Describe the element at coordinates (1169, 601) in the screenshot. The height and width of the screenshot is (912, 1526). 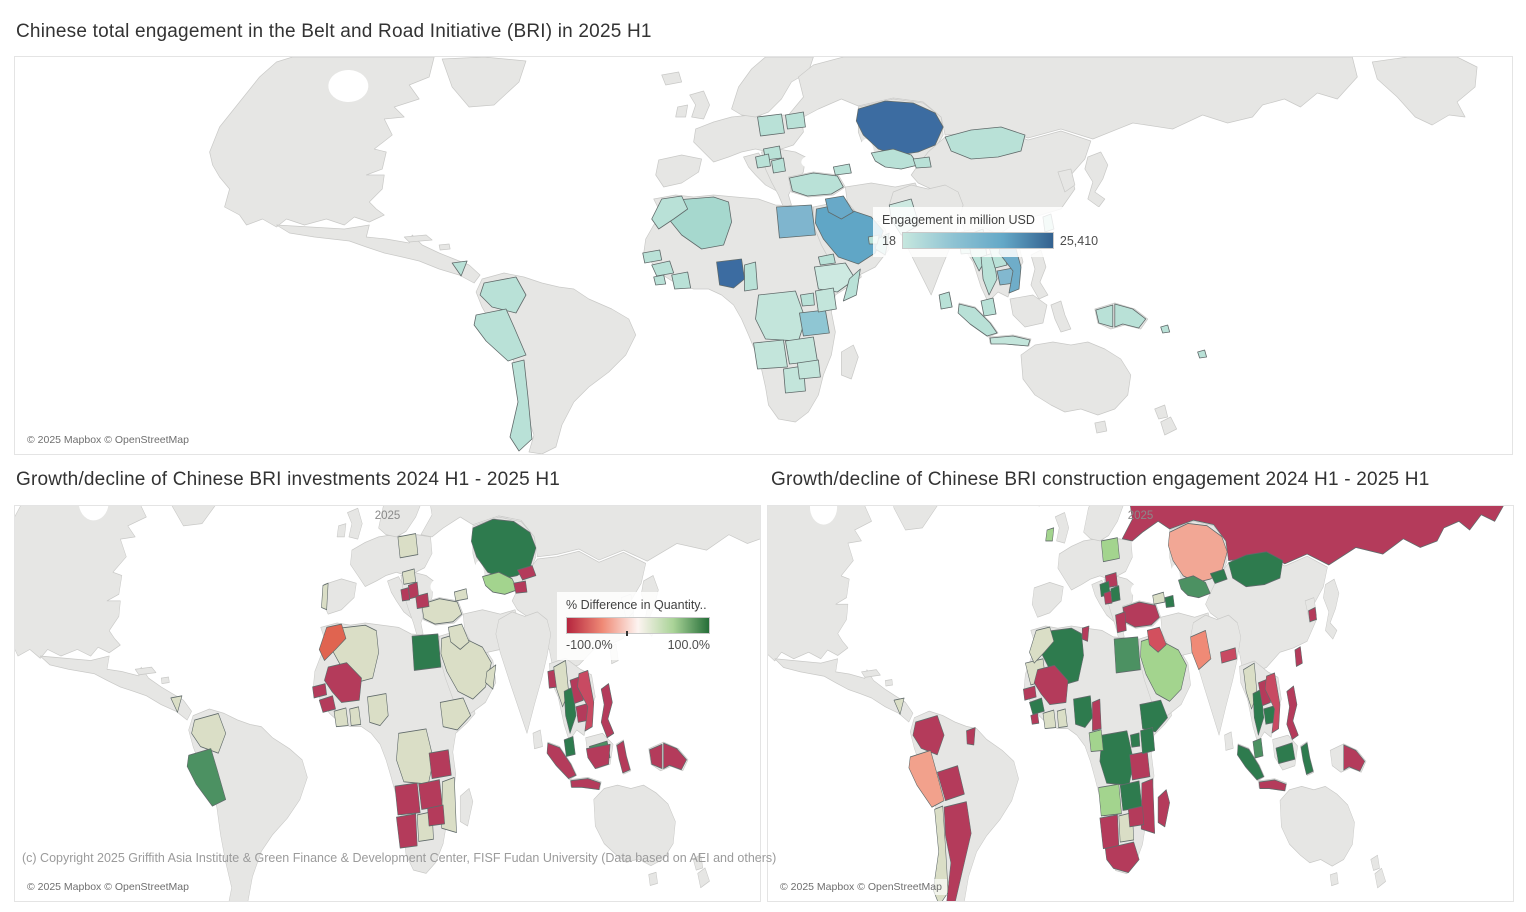
I see `country-azerbaijan` at that location.